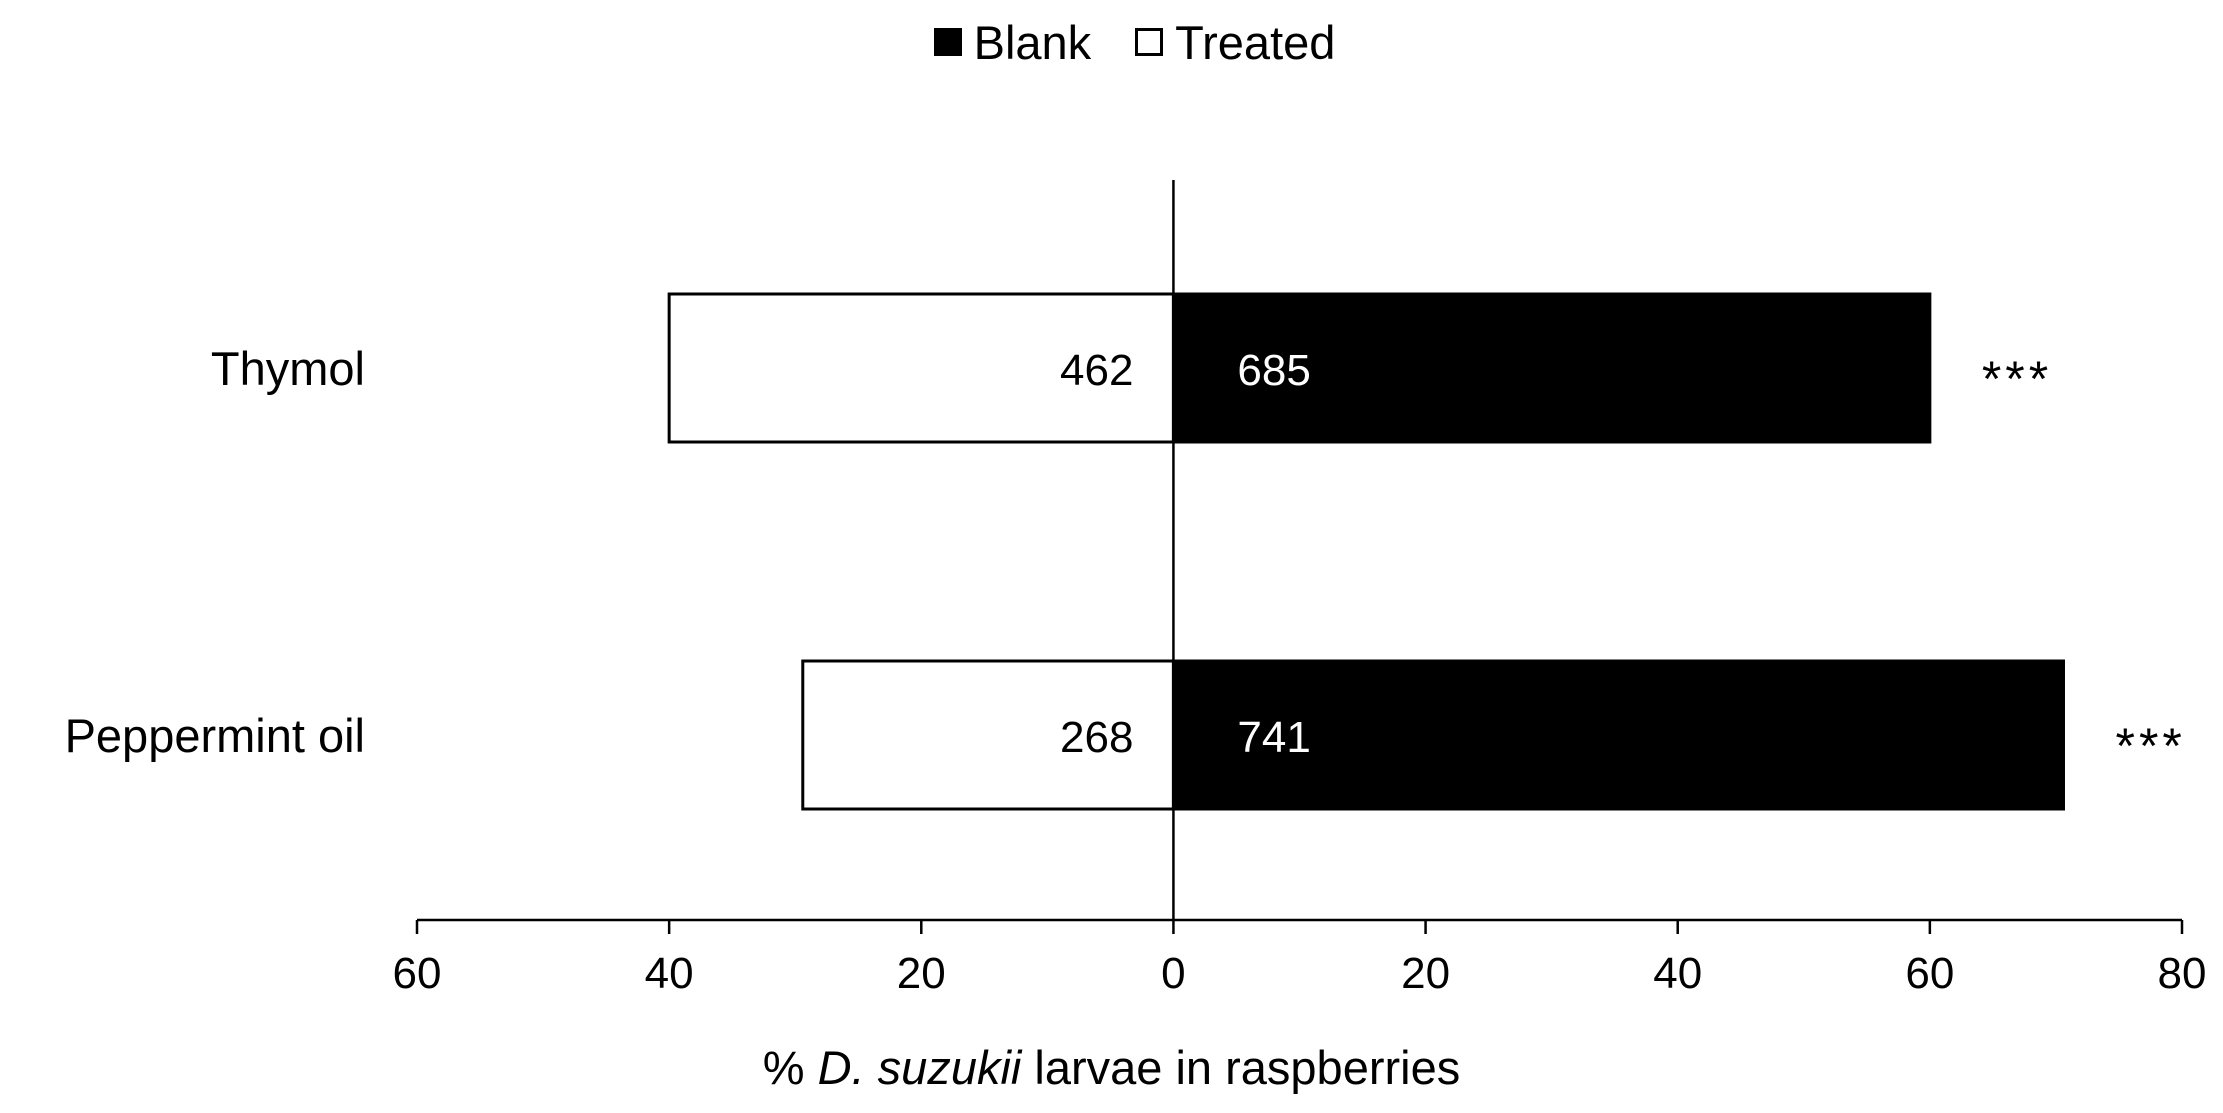  I want to click on data-label-blank-0: 685, so click(1273, 370).